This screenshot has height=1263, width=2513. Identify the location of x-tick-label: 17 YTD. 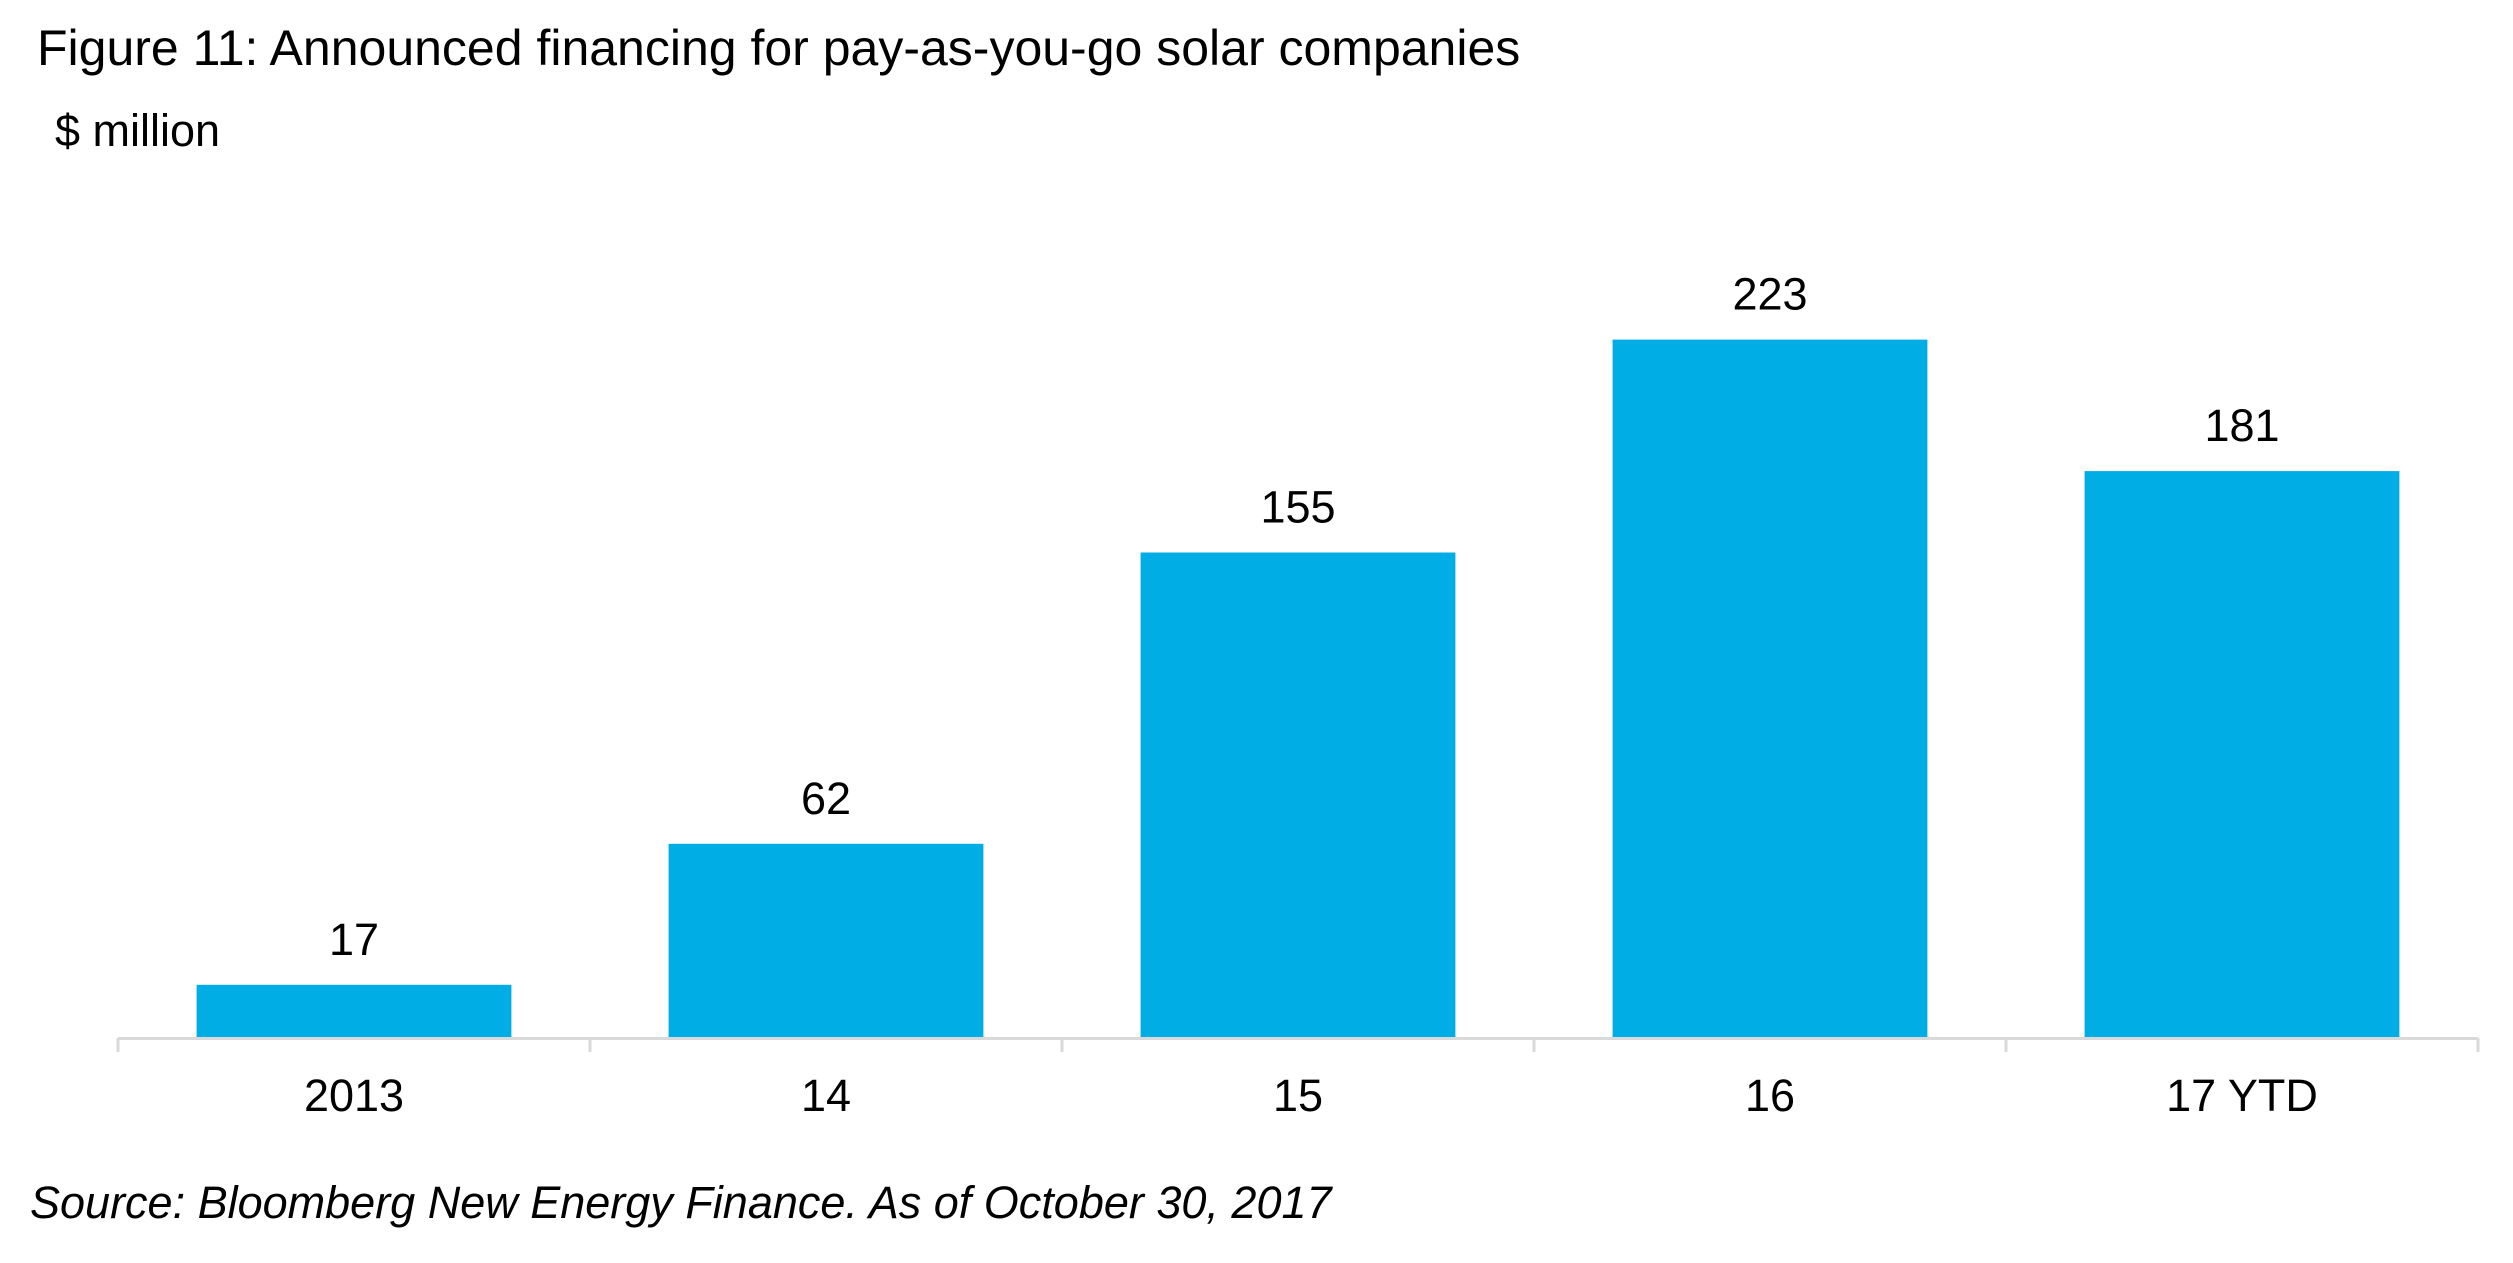
(2242, 1095).